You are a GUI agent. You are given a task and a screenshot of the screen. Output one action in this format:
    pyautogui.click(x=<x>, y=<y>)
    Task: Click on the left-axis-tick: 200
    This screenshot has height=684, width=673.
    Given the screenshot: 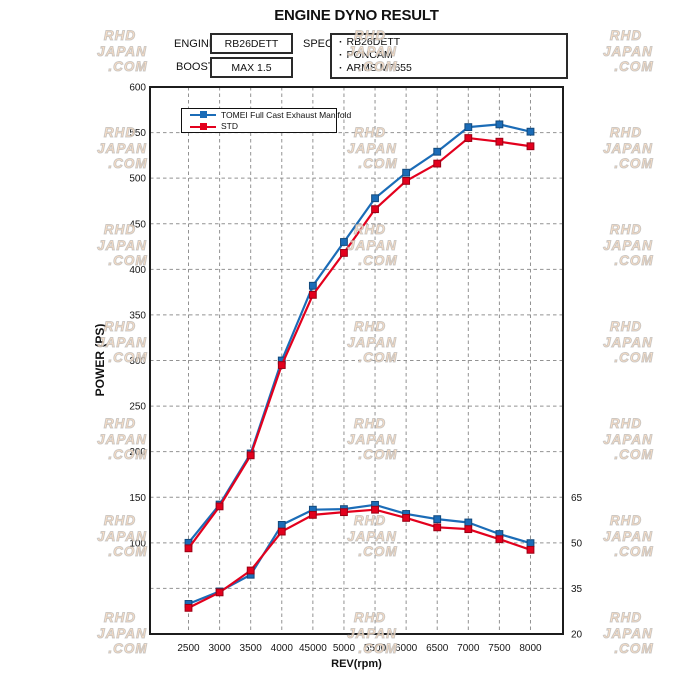 What is the action you would take?
    pyautogui.click(x=137, y=452)
    